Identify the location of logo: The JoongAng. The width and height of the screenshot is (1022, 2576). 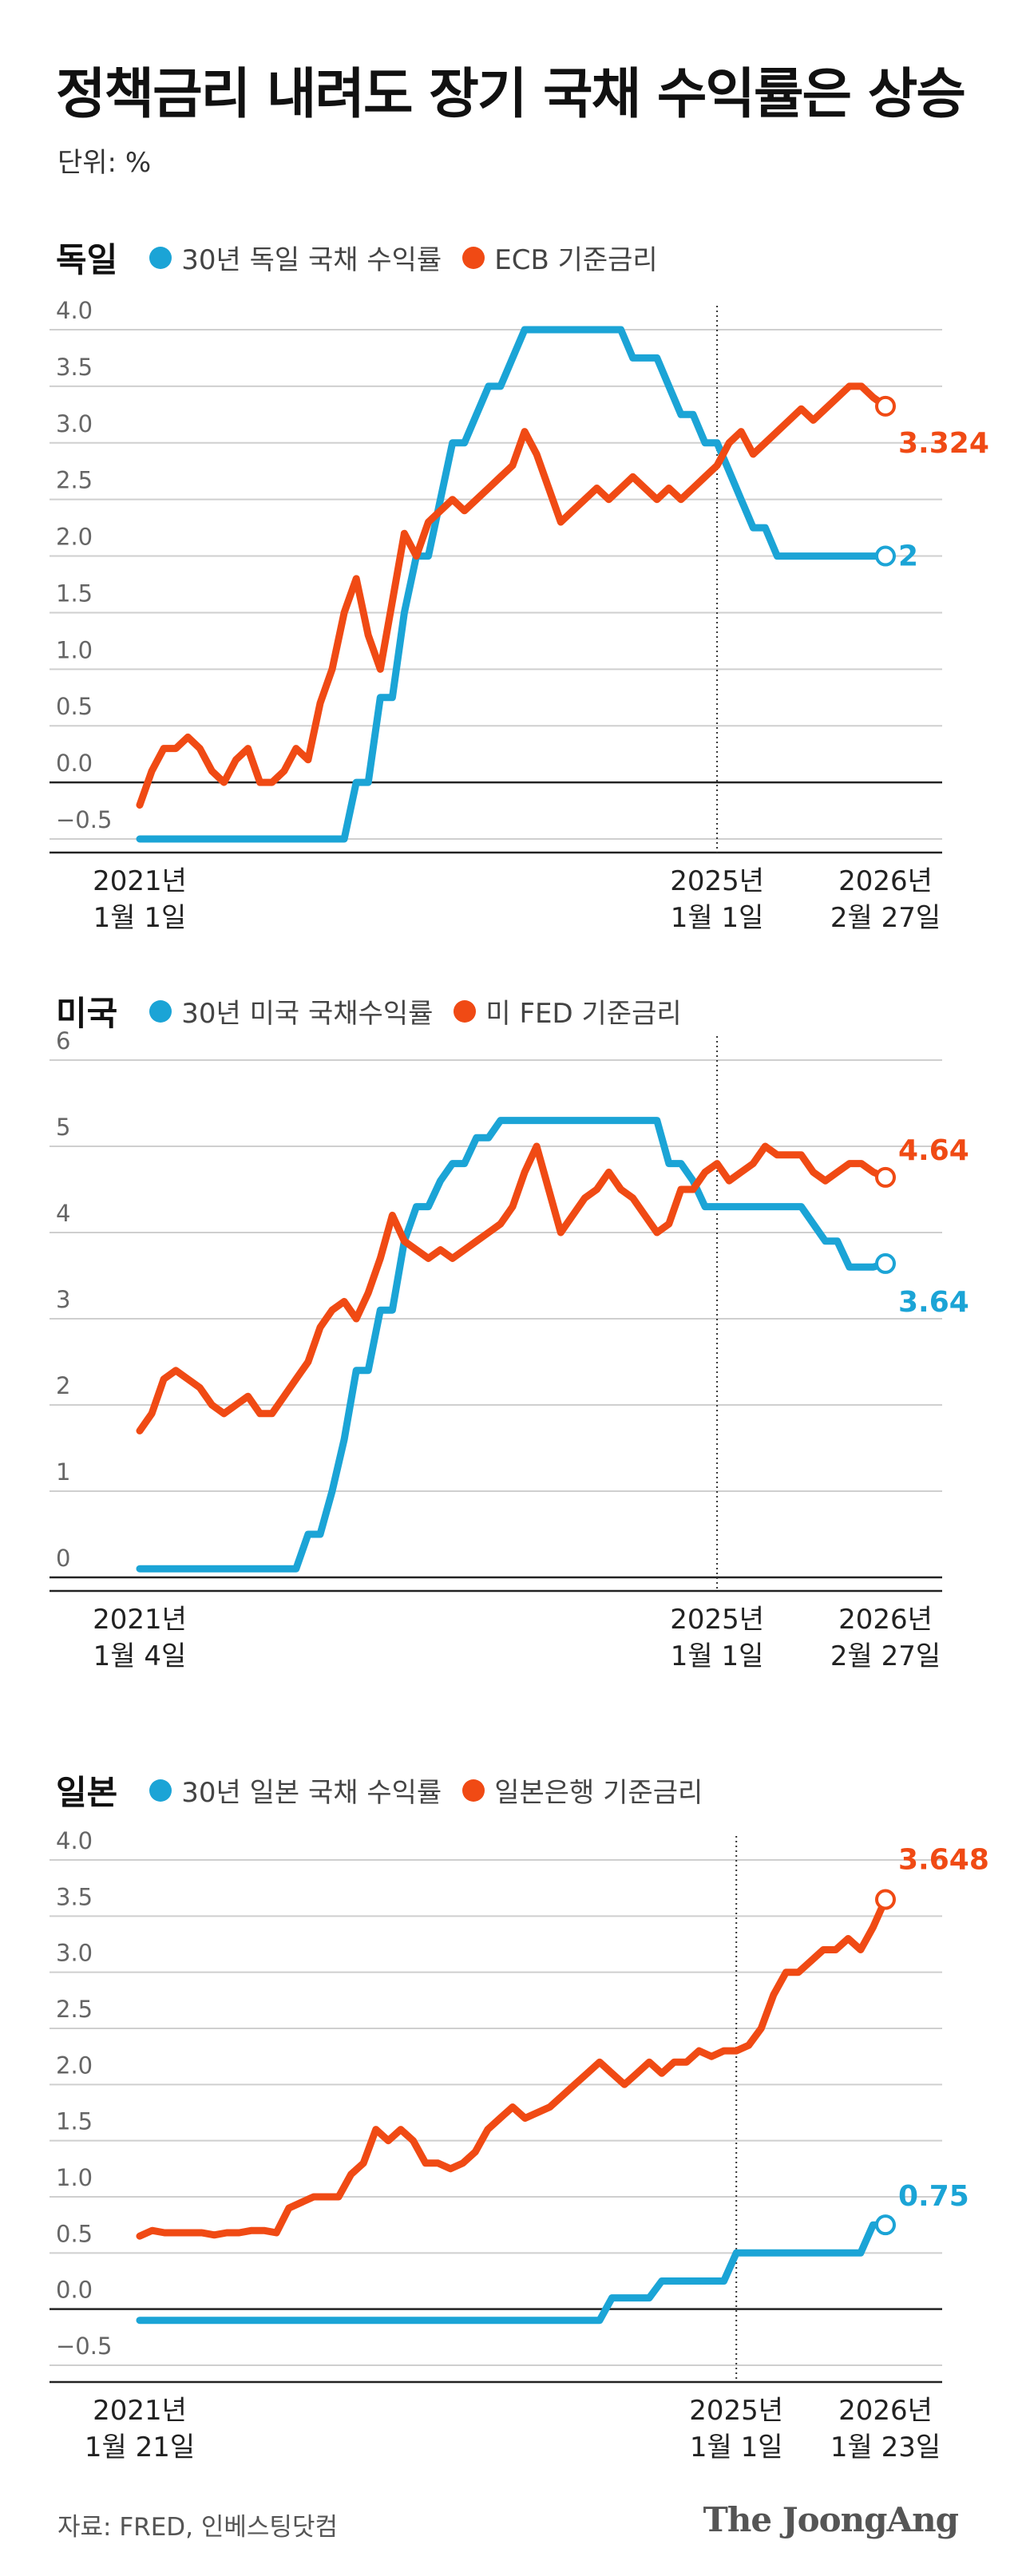
(831, 2519).